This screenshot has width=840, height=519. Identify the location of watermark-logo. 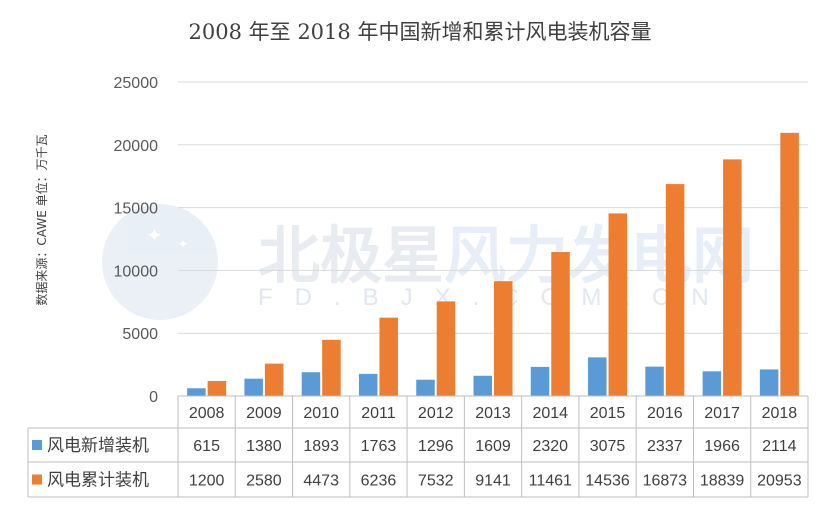
(160, 262).